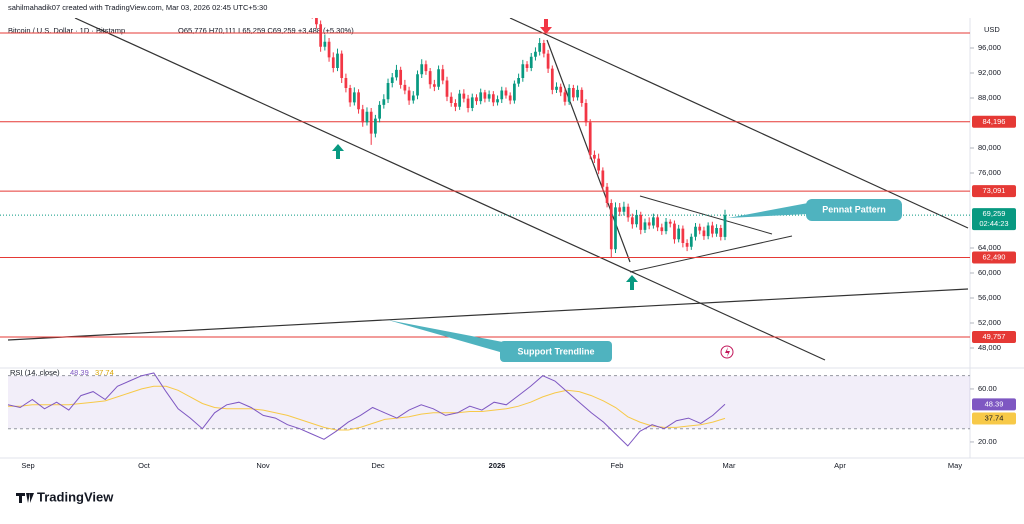 The height and width of the screenshot is (524, 1024). What do you see at coordinates (840, 465) in the screenshot?
I see `x-tick-label: Apr` at bounding box center [840, 465].